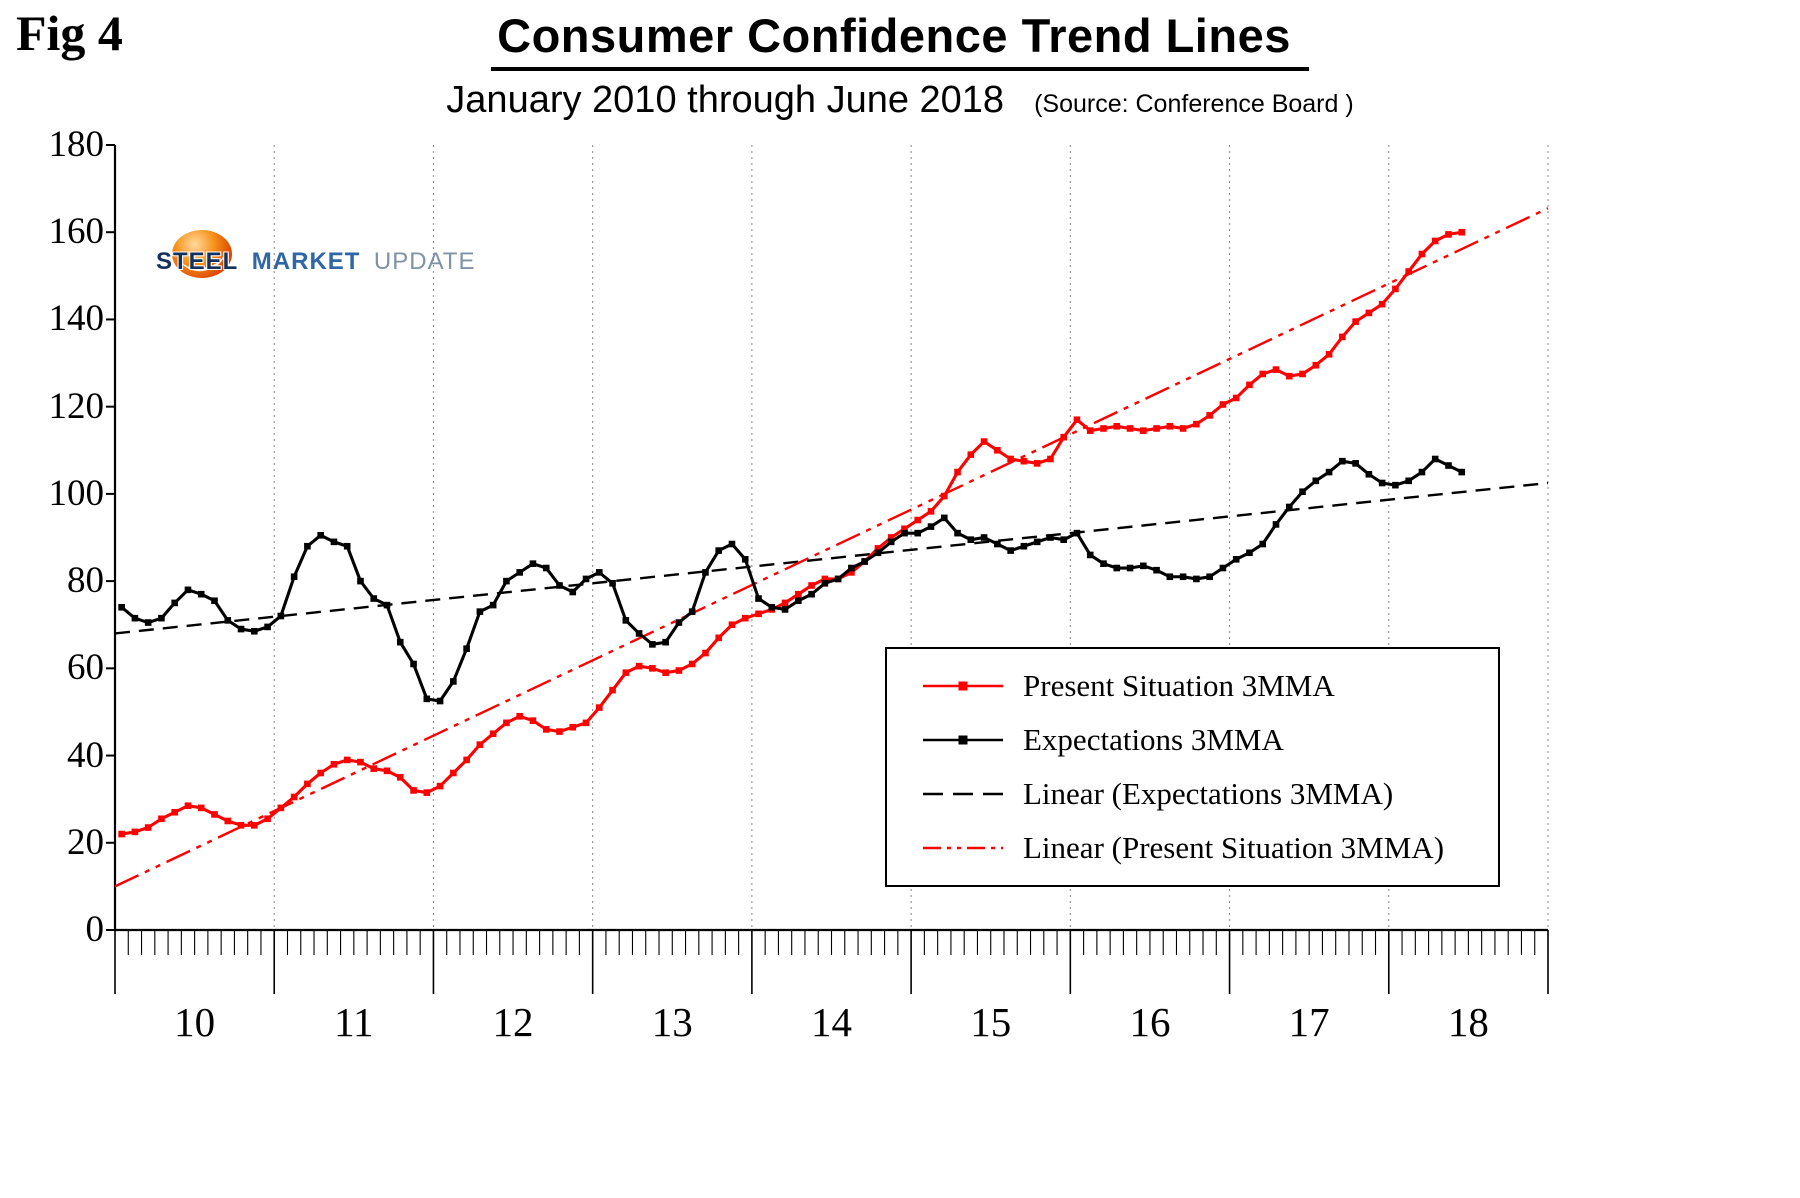  I want to click on x-axis-label-16: 16, so click(1150, 1022).